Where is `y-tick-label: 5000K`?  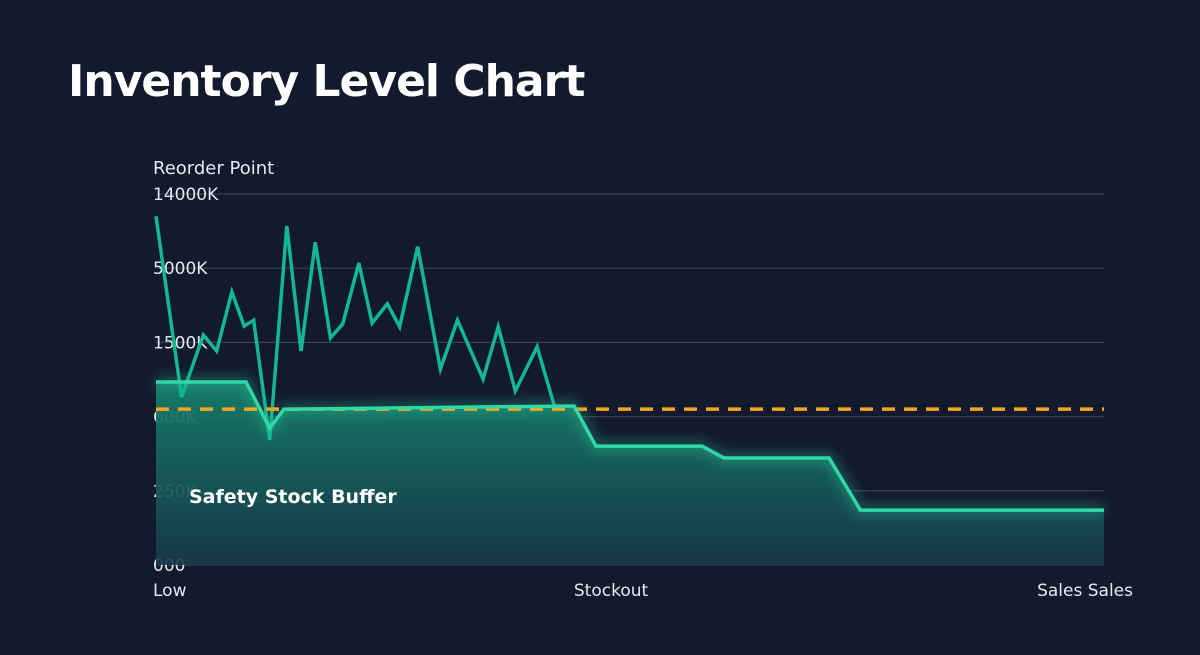
y-tick-label: 5000K is located at coordinates (180, 269).